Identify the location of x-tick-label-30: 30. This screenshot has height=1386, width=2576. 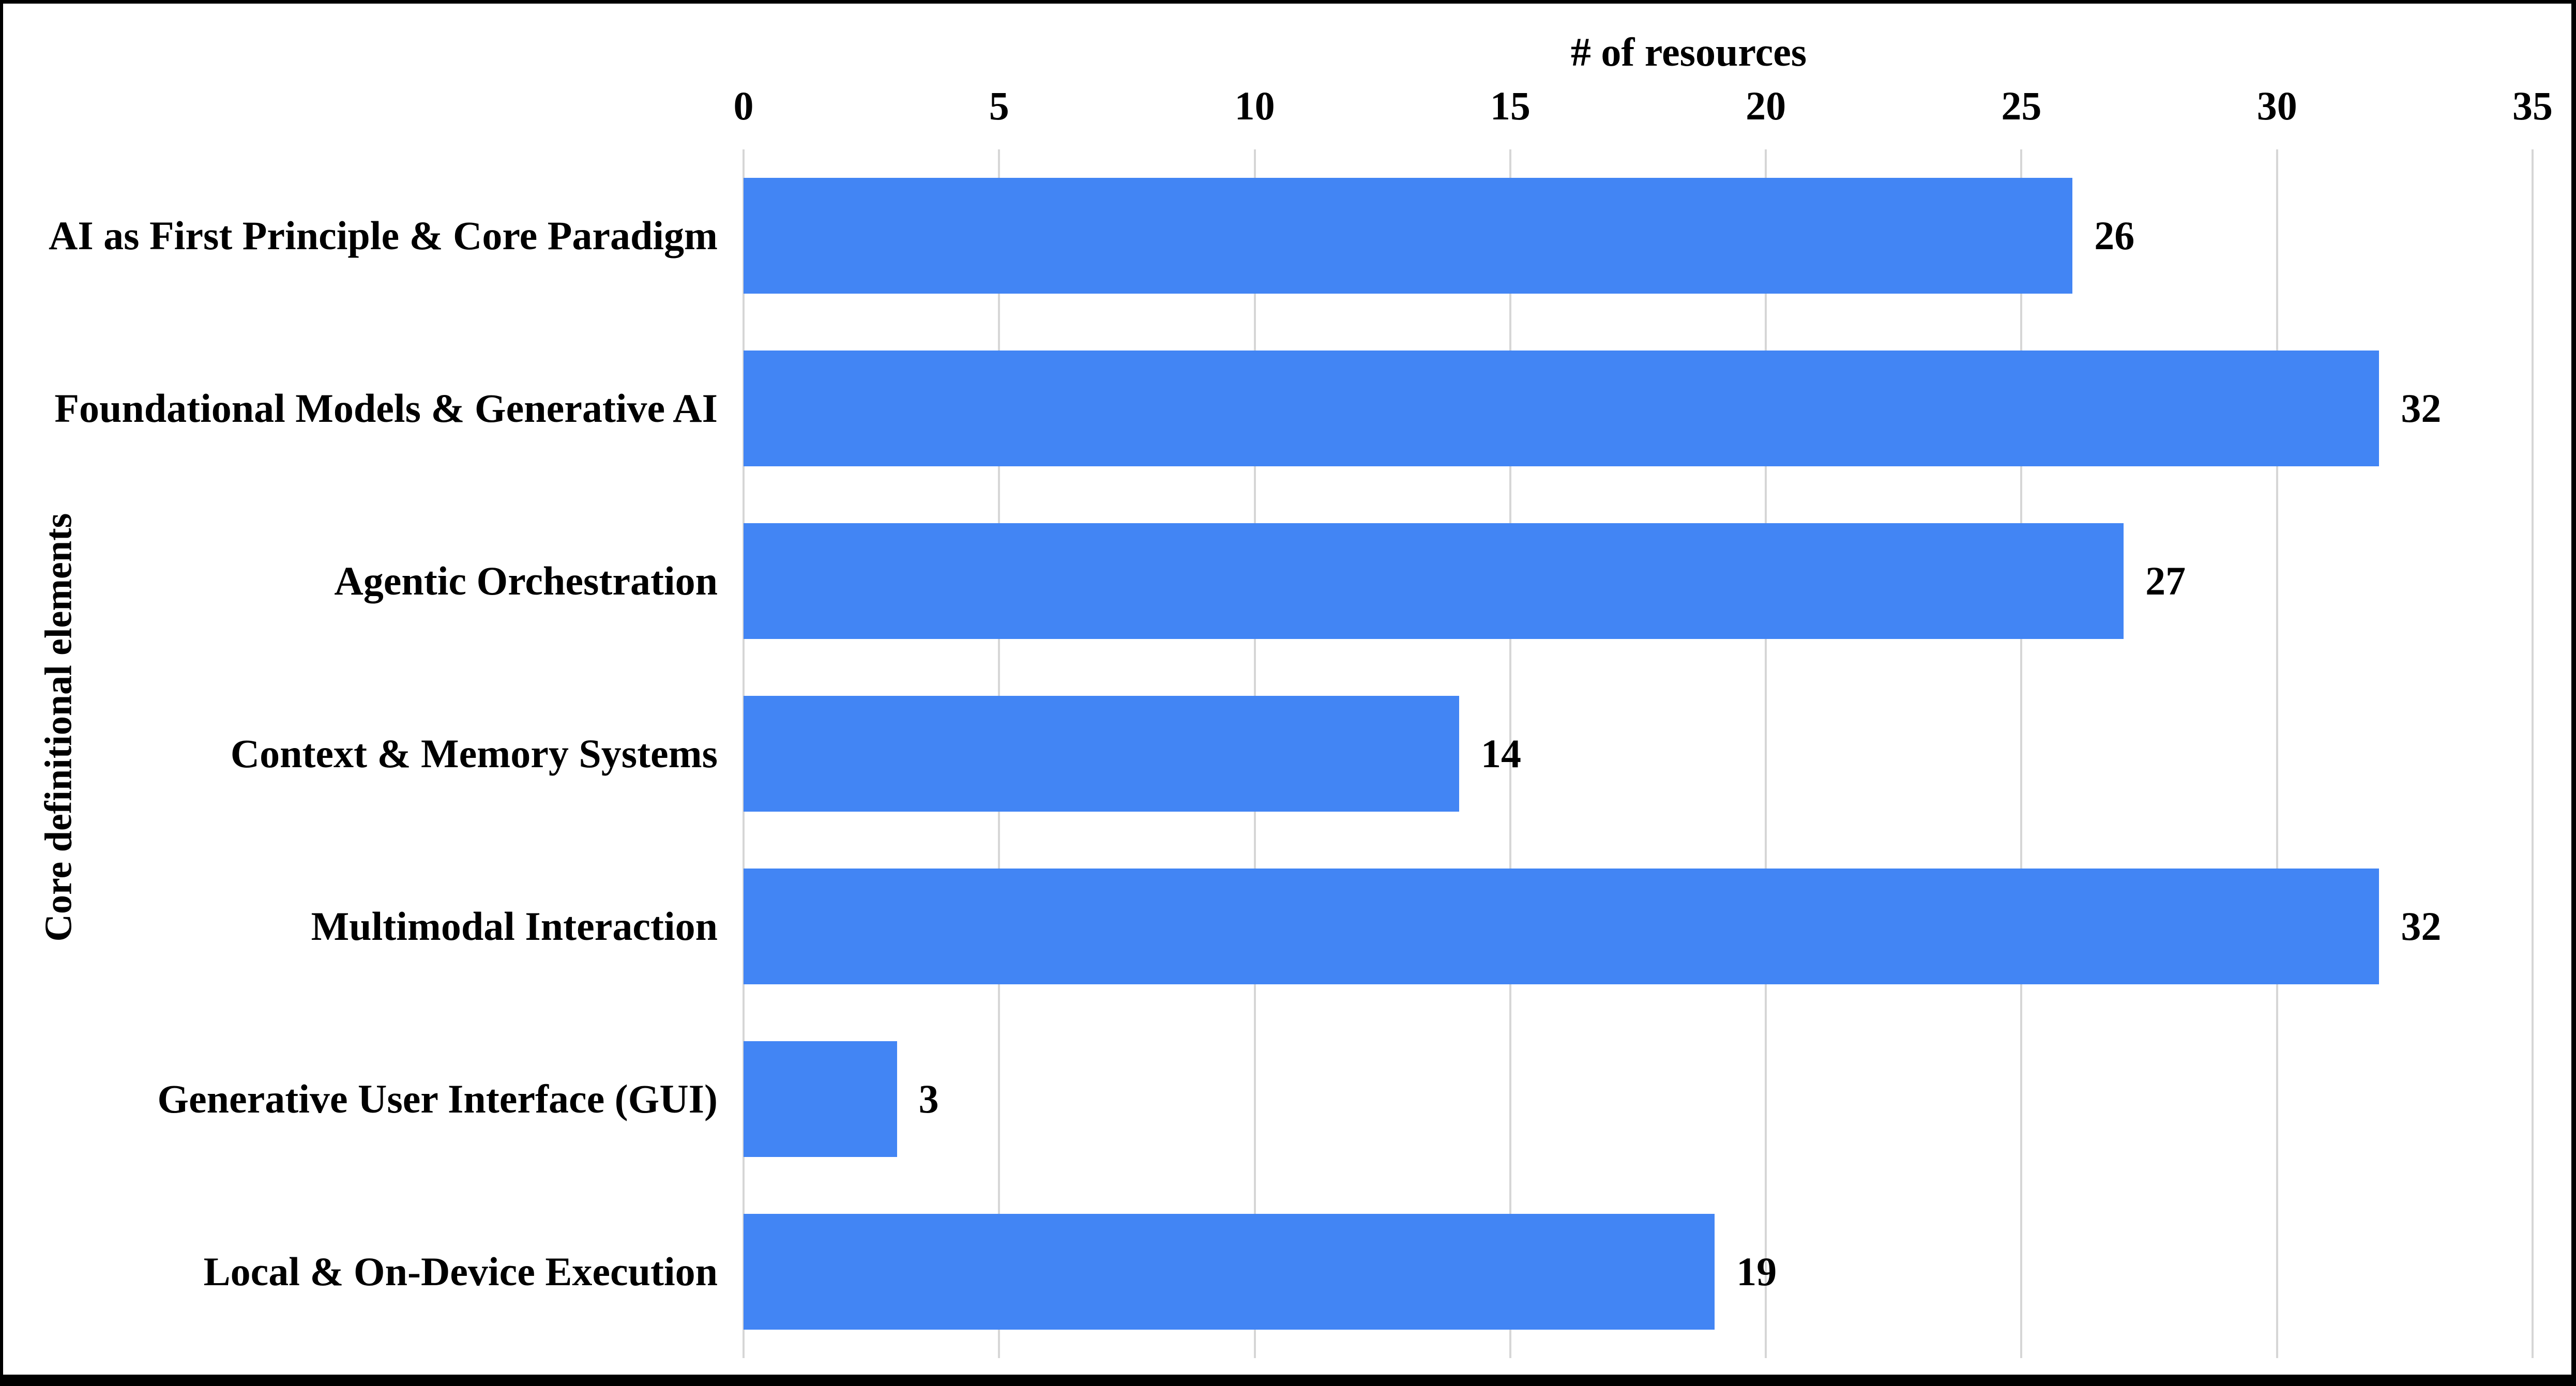
(2277, 105).